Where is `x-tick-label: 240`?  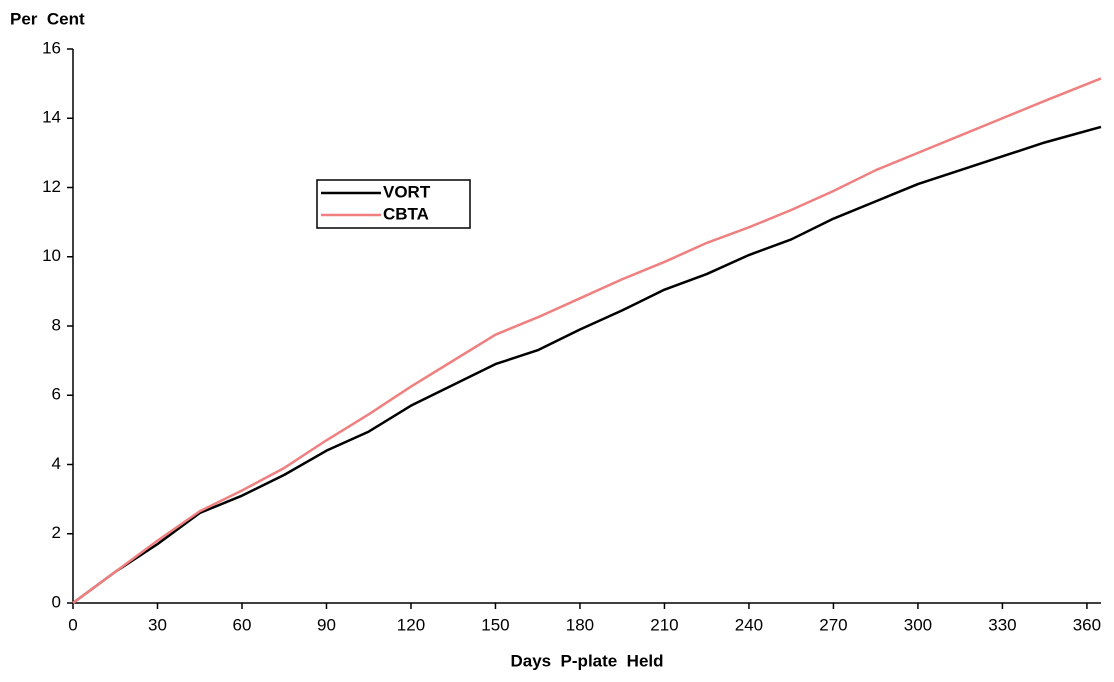
x-tick-label: 240 is located at coordinates (749, 624).